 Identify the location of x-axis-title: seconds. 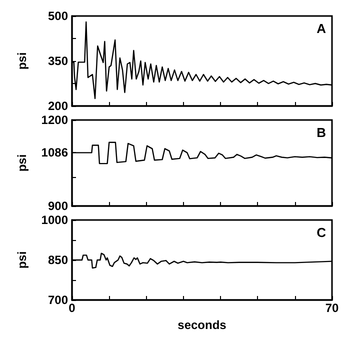
(202, 325).